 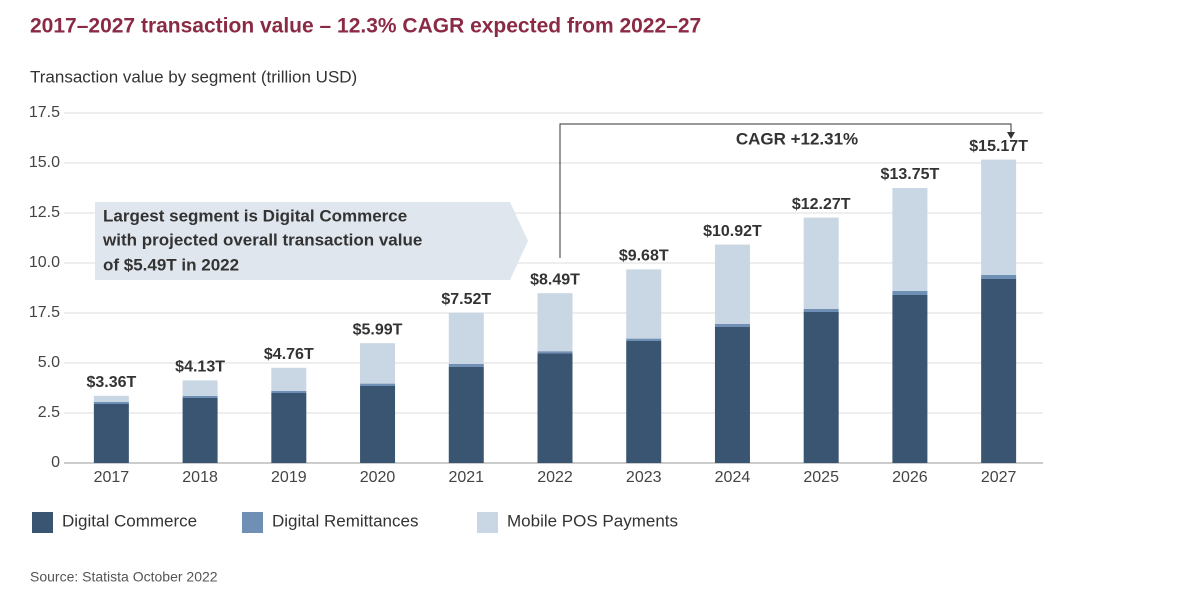 What do you see at coordinates (262, 239) in the screenshot?
I see `annotation: with projected overall transaction value` at bounding box center [262, 239].